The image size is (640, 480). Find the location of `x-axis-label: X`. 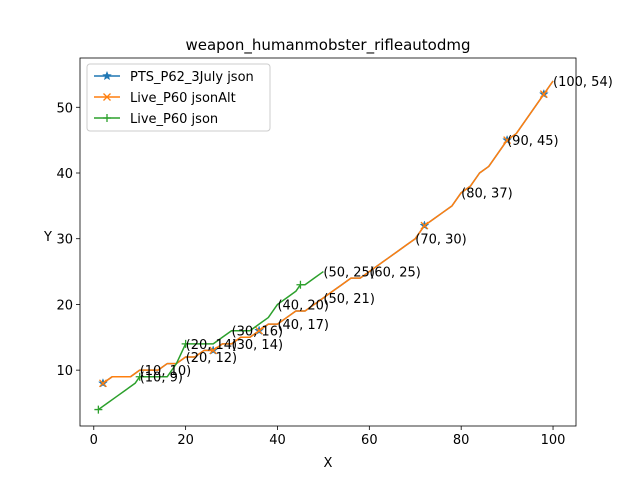

x-axis-label: X is located at coordinates (328, 463).